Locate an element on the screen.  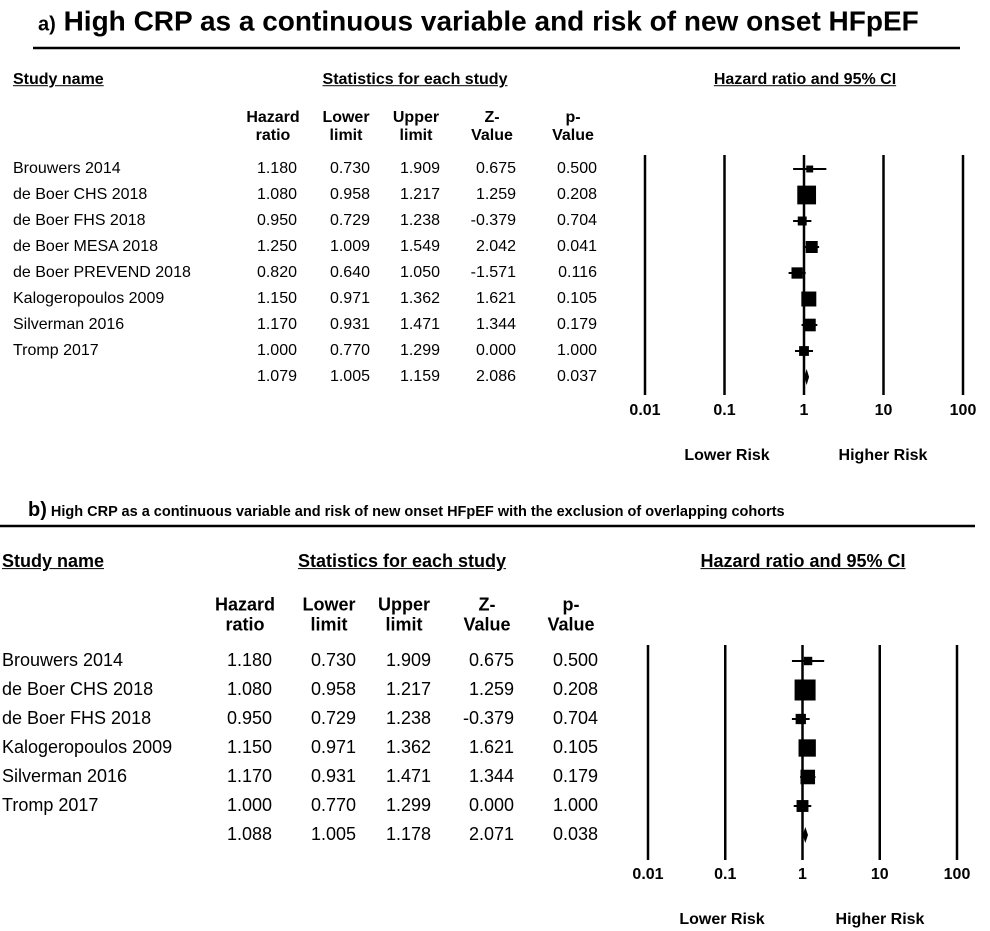
cell-value: 1.009 is located at coordinates (349, 247).